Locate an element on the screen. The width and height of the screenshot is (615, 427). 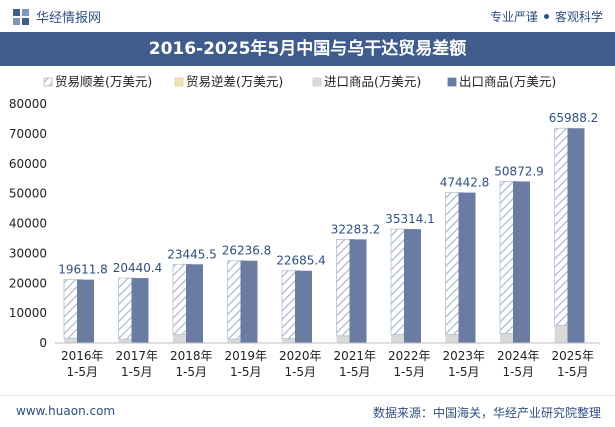
legend-label-3: 出口商品(万美元) is located at coordinates (507, 81).